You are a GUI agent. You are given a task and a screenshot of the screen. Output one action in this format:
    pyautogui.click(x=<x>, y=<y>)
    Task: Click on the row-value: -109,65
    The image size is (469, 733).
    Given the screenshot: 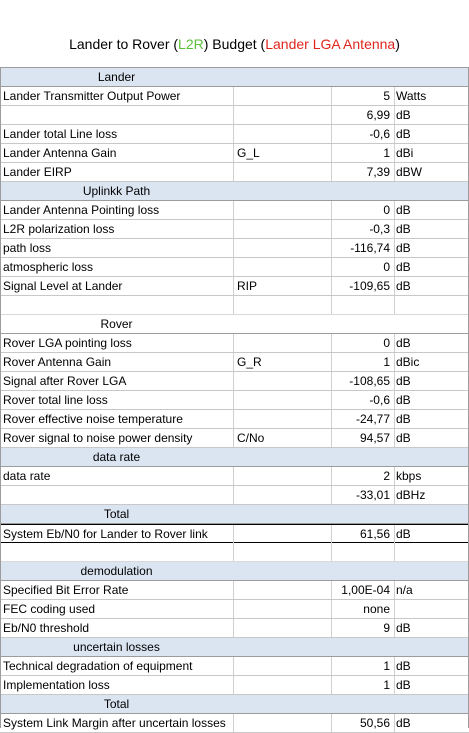 What is the action you would take?
    pyautogui.click(x=360, y=286)
    